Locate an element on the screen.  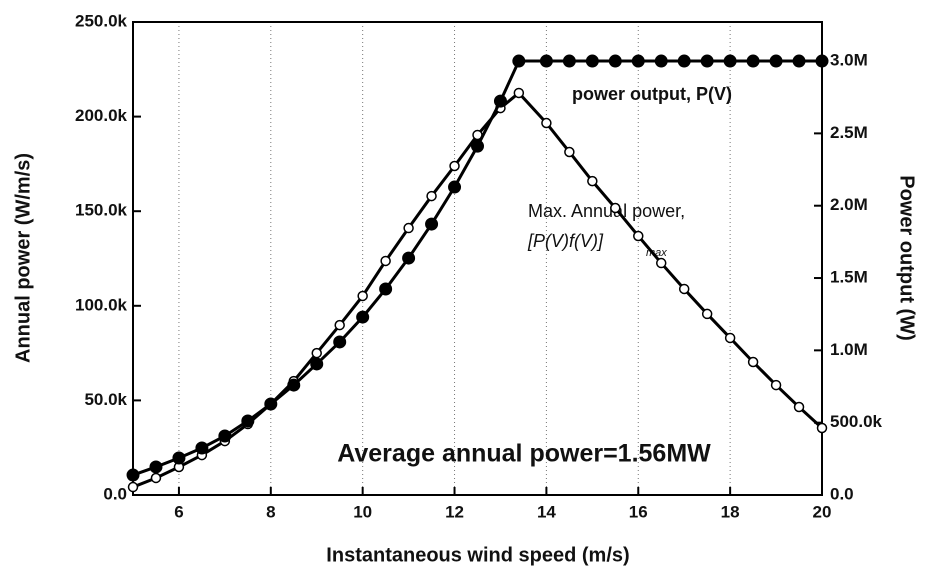
y2-tick-label: 3.0M is located at coordinates (849, 60).